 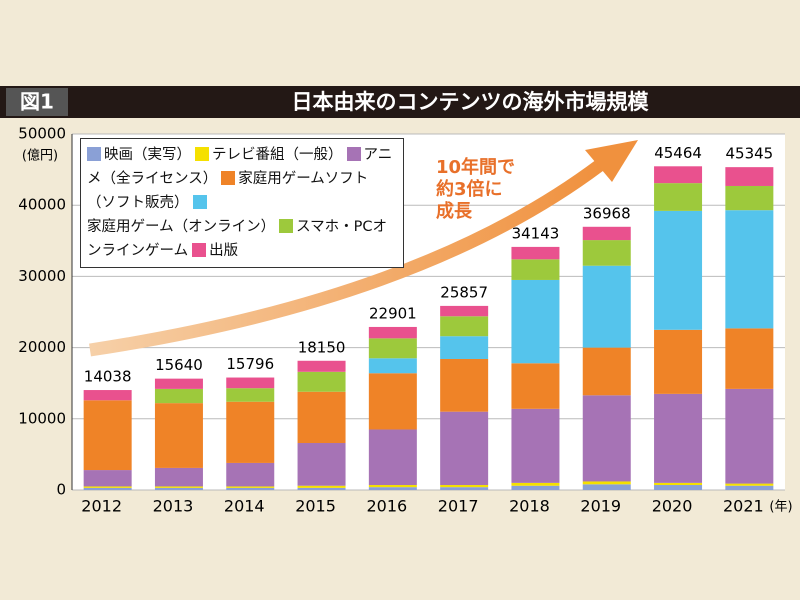 I want to click on legend-label: 家庭用ゲームソフト（ソフト販売）, so click(x=228, y=191).